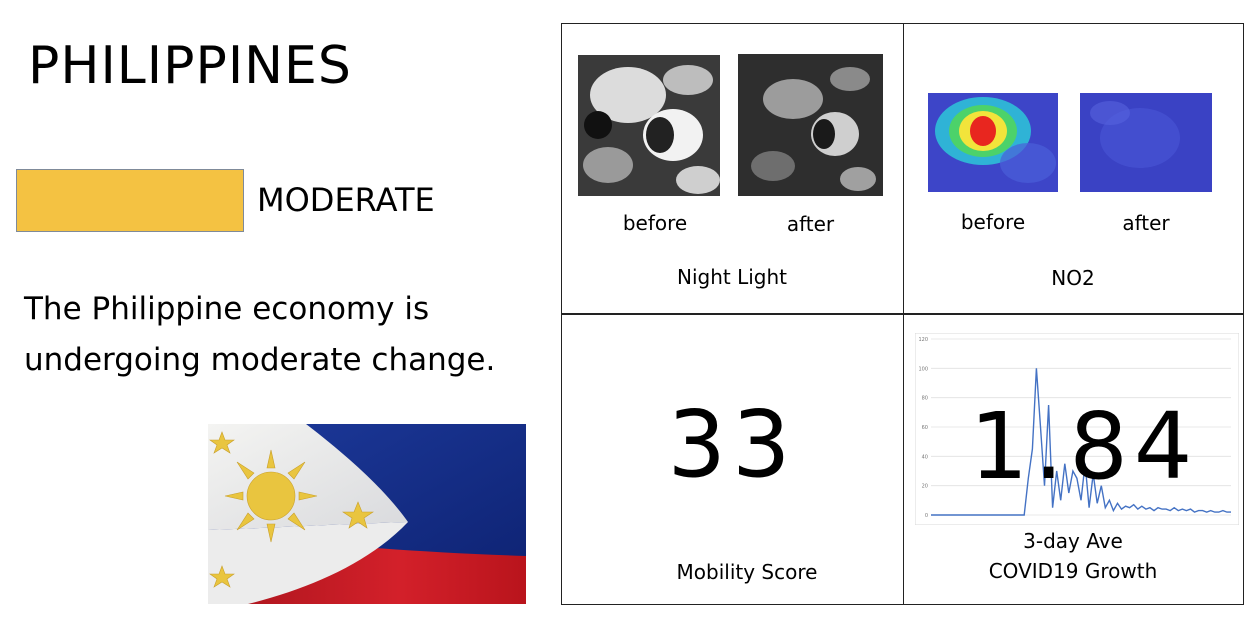  I want to click on chart-y-tick-label: 40, so click(925, 457).